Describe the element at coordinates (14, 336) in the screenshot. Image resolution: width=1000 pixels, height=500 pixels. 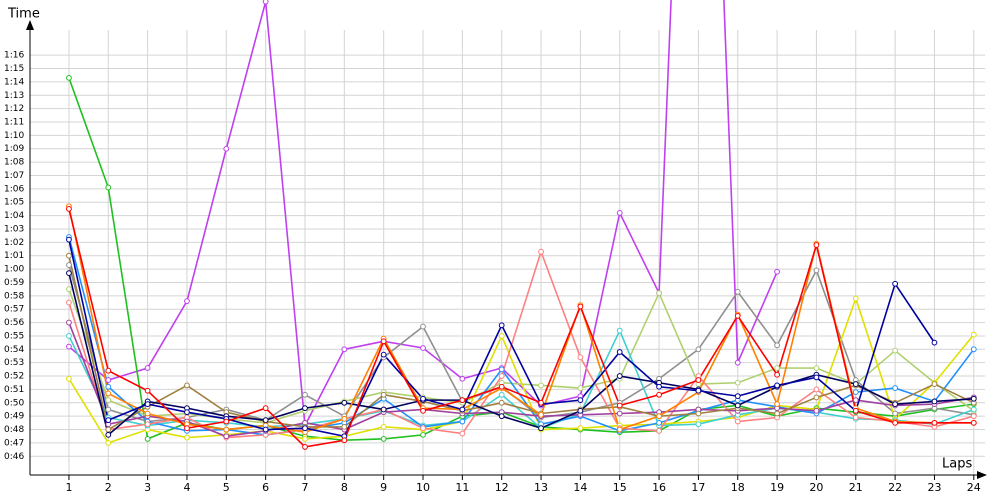
I see `y-tick-label: 0:55` at that location.